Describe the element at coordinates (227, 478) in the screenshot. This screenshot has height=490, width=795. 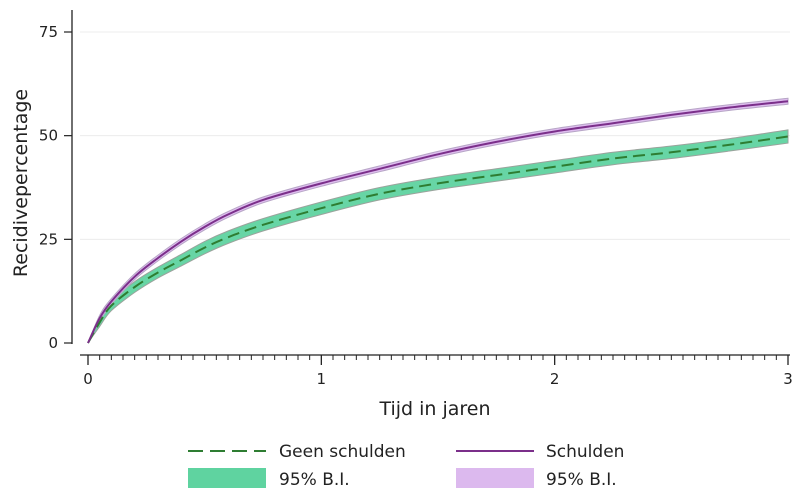
I see `legend-swatch-ci-geen-schulden` at that location.